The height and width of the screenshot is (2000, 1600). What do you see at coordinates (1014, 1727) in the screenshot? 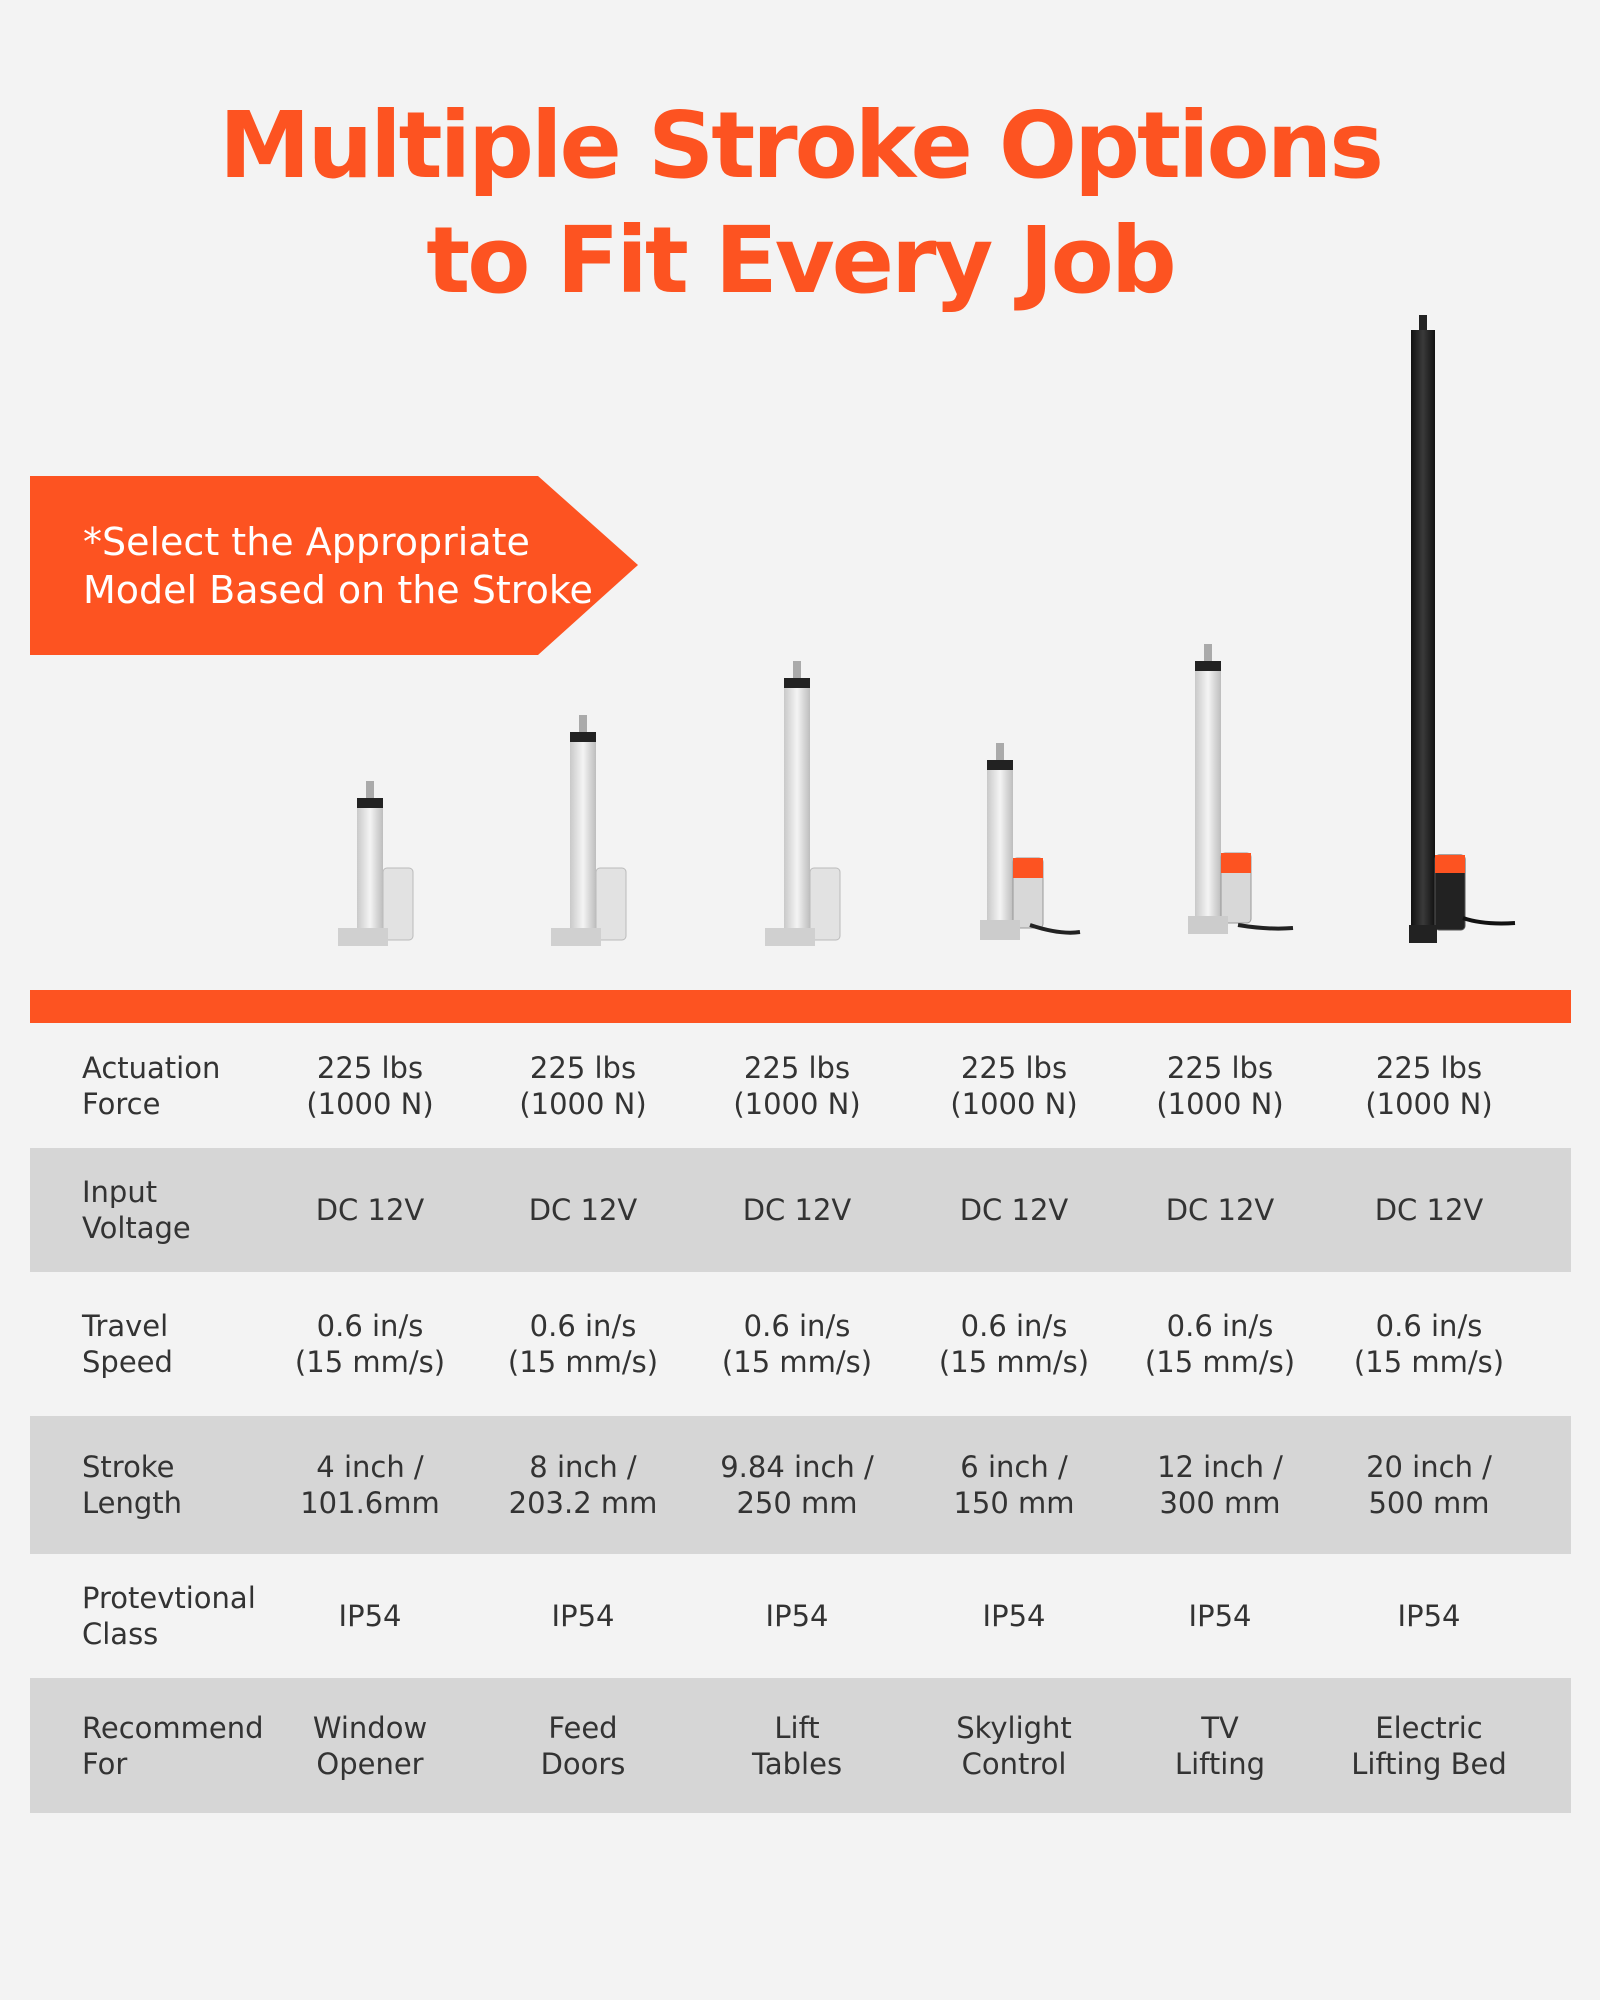
I see `text-line: Skylight` at bounding box center [1014, 1727].